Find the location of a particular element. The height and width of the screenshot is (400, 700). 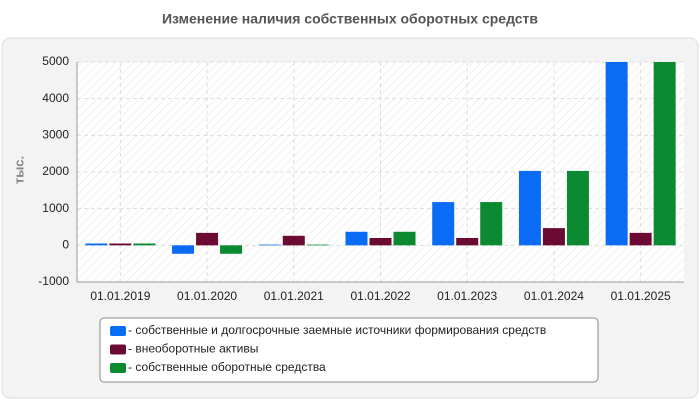

y-tick-label: 0 is located at coordinates (65, 245).